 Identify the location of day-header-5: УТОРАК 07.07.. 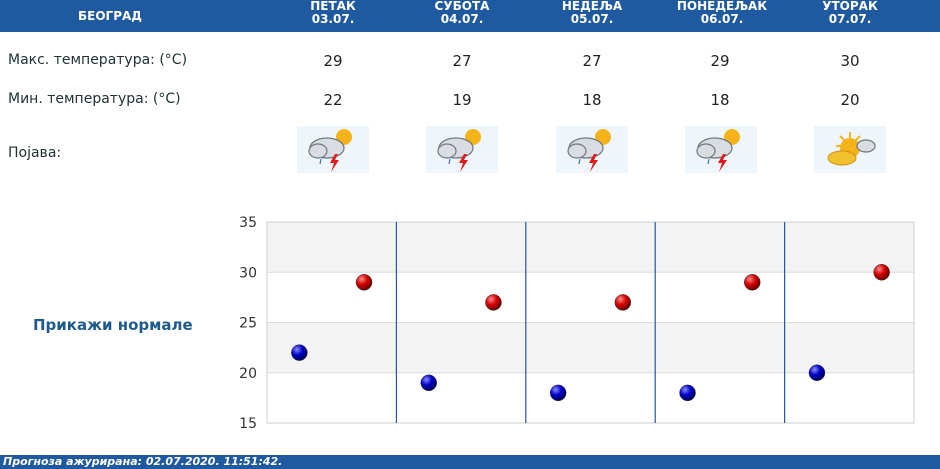
(850, 16).